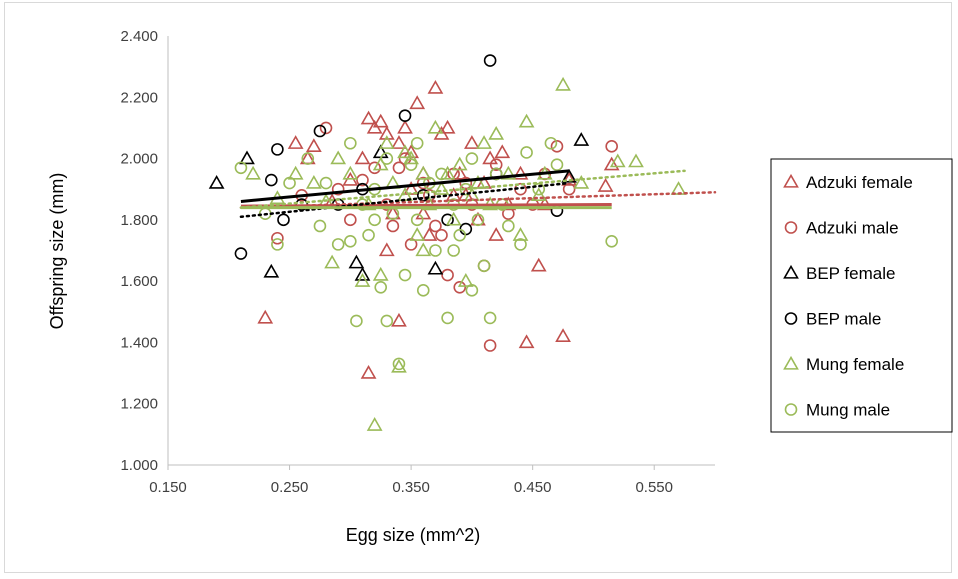 The width and height of the screenshot is (958, 579). Describe the element at coordinates (791, 409) in the screenshot. I see `legend-marker-mung-male` at that location.